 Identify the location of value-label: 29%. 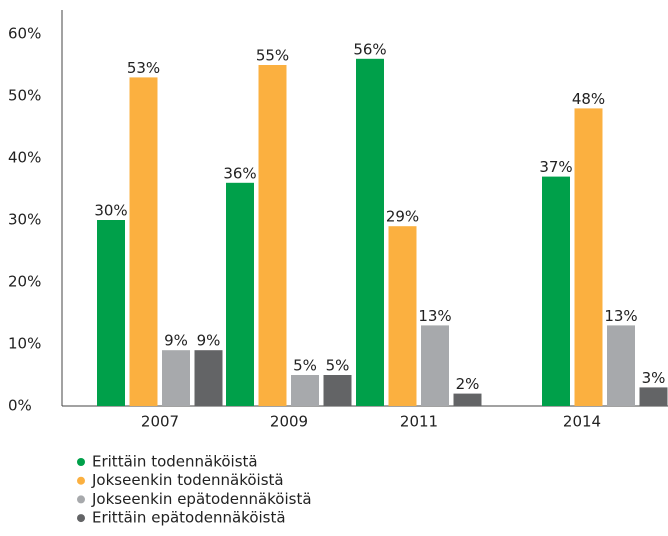
(402, 217).